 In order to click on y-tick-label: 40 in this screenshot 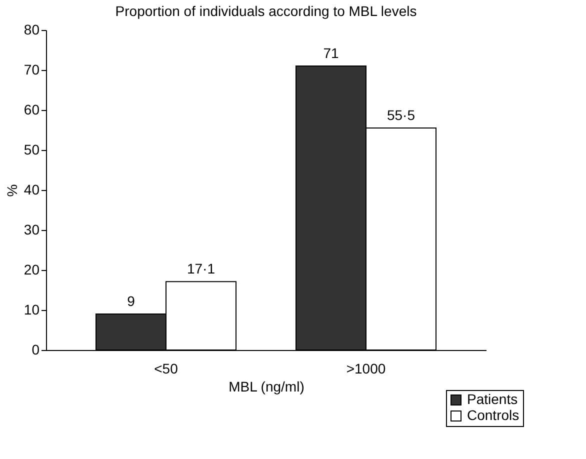, I will do `click(32, 190)`.